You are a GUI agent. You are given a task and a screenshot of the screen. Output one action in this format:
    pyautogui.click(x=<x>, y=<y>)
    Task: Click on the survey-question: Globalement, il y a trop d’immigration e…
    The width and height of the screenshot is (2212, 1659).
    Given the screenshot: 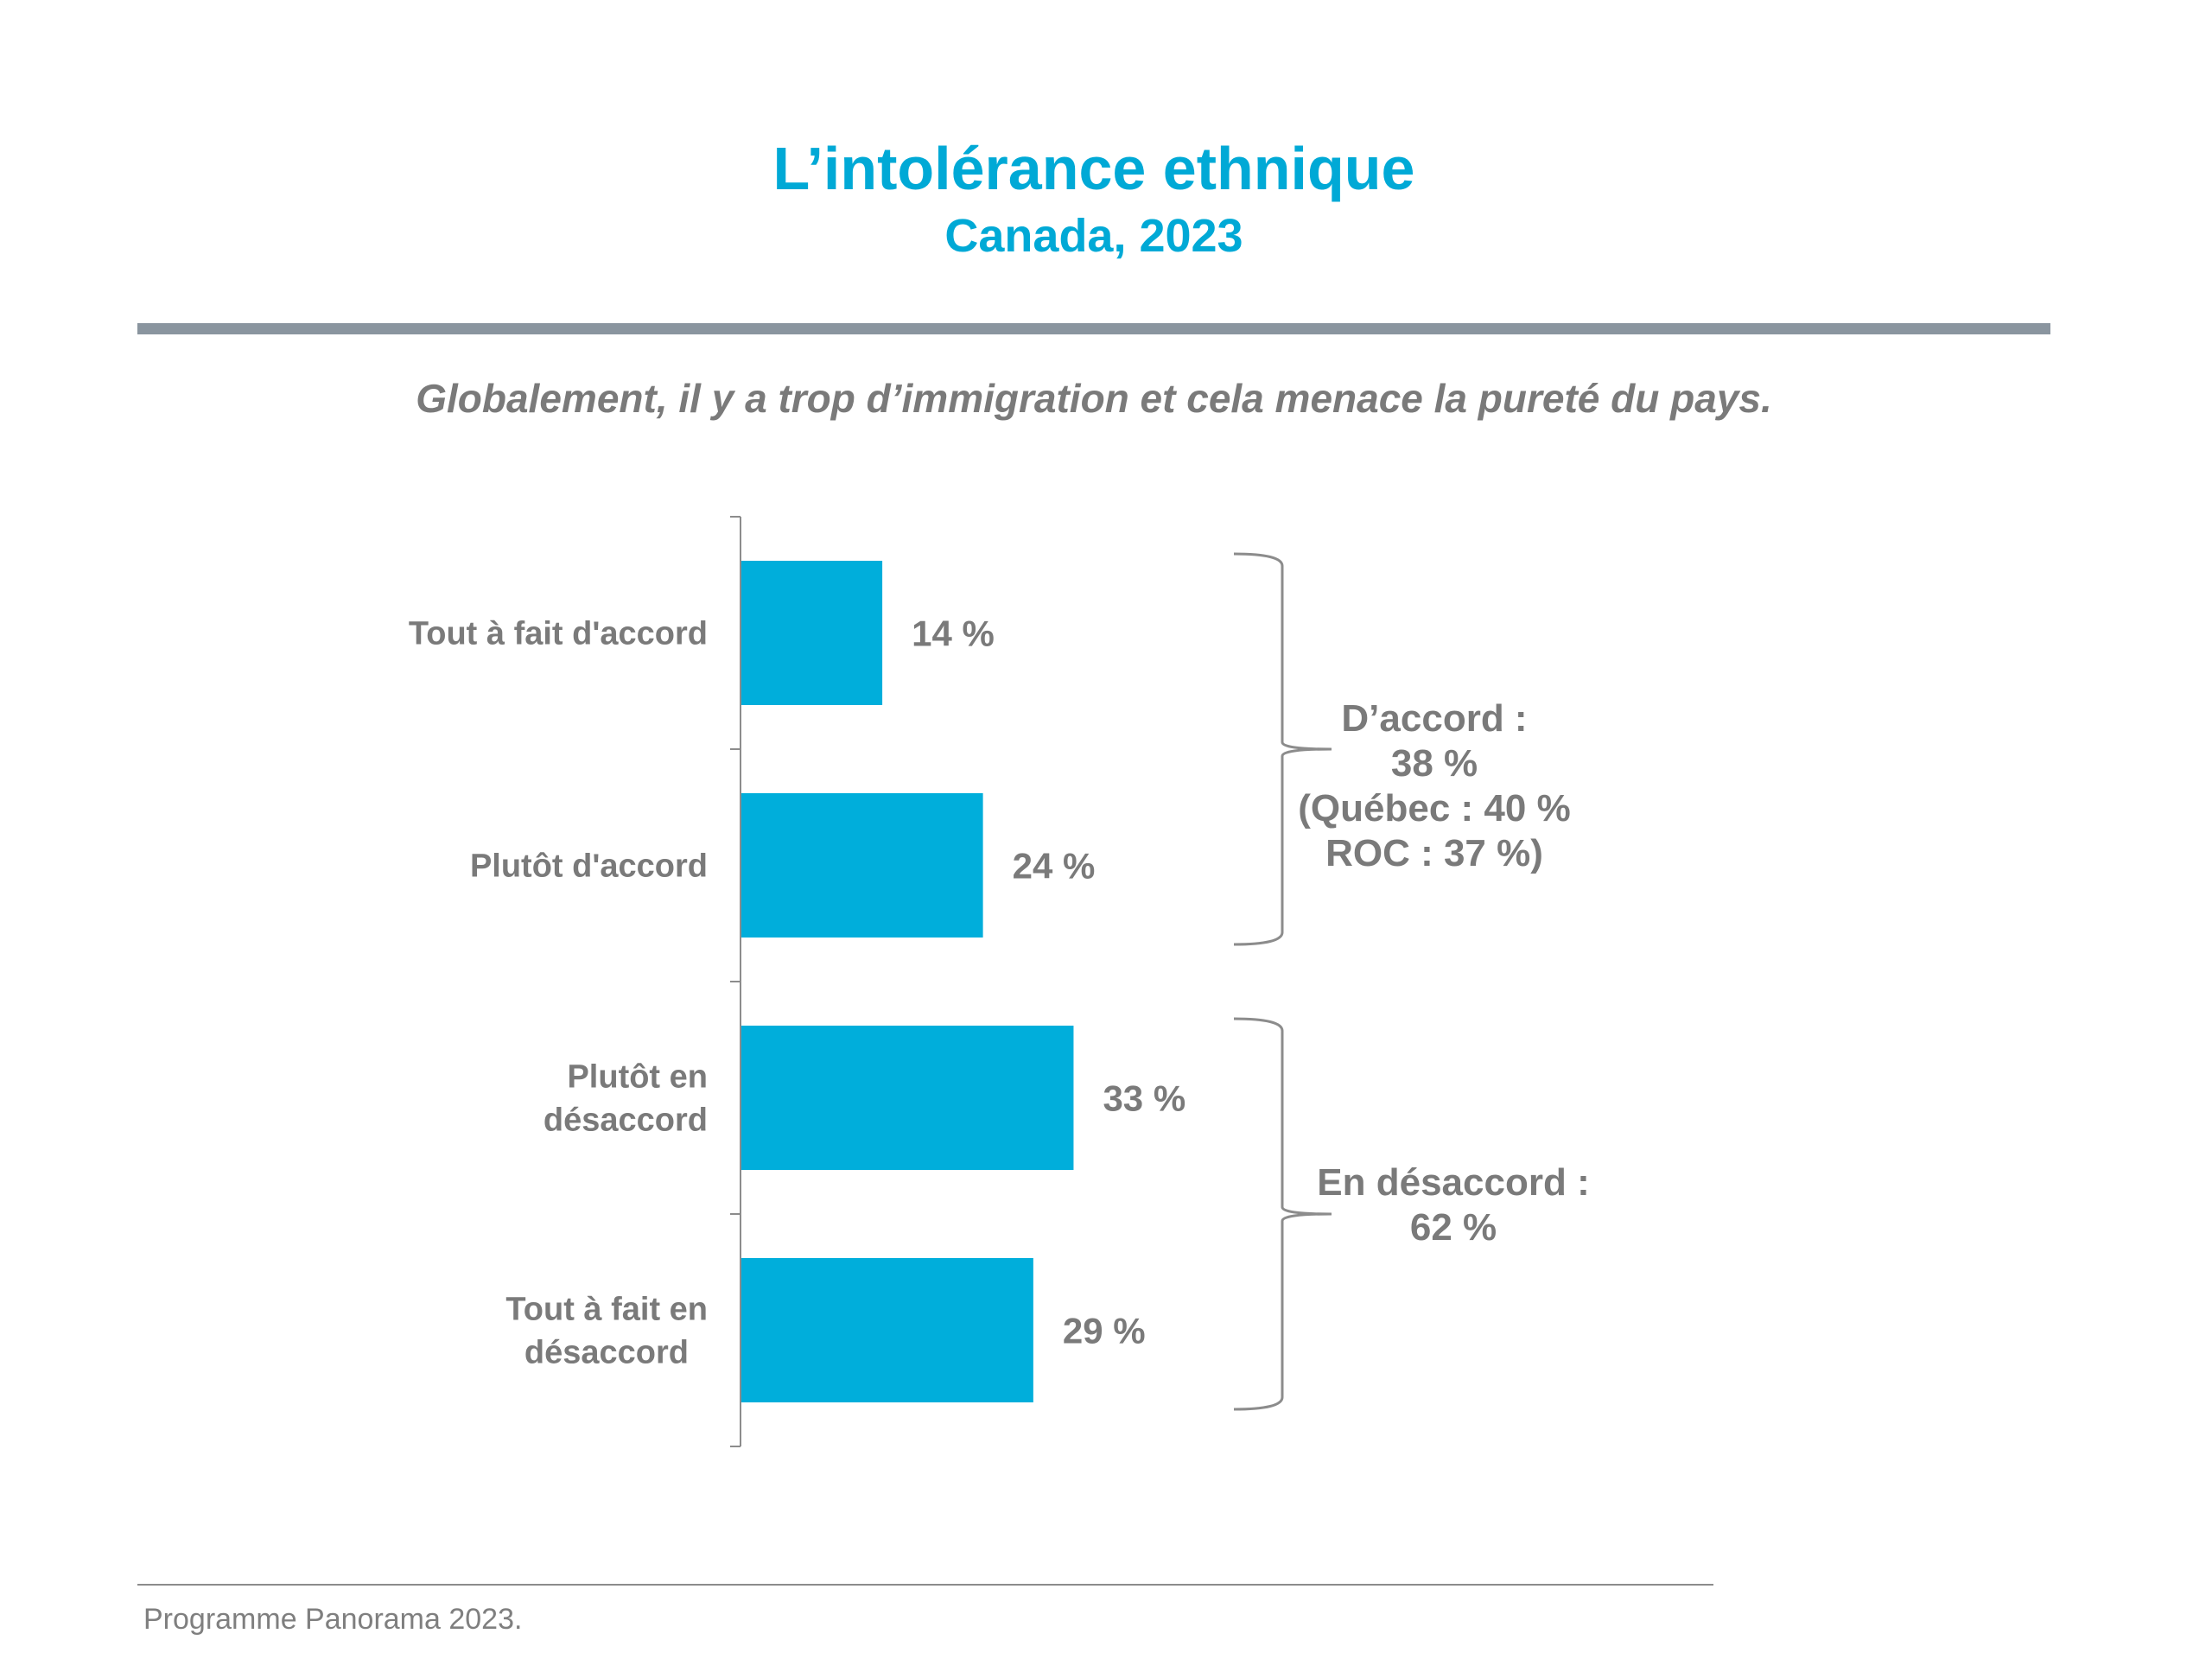 What is the action you would take?
    pyautogui.click(x=1094, y=398)
    